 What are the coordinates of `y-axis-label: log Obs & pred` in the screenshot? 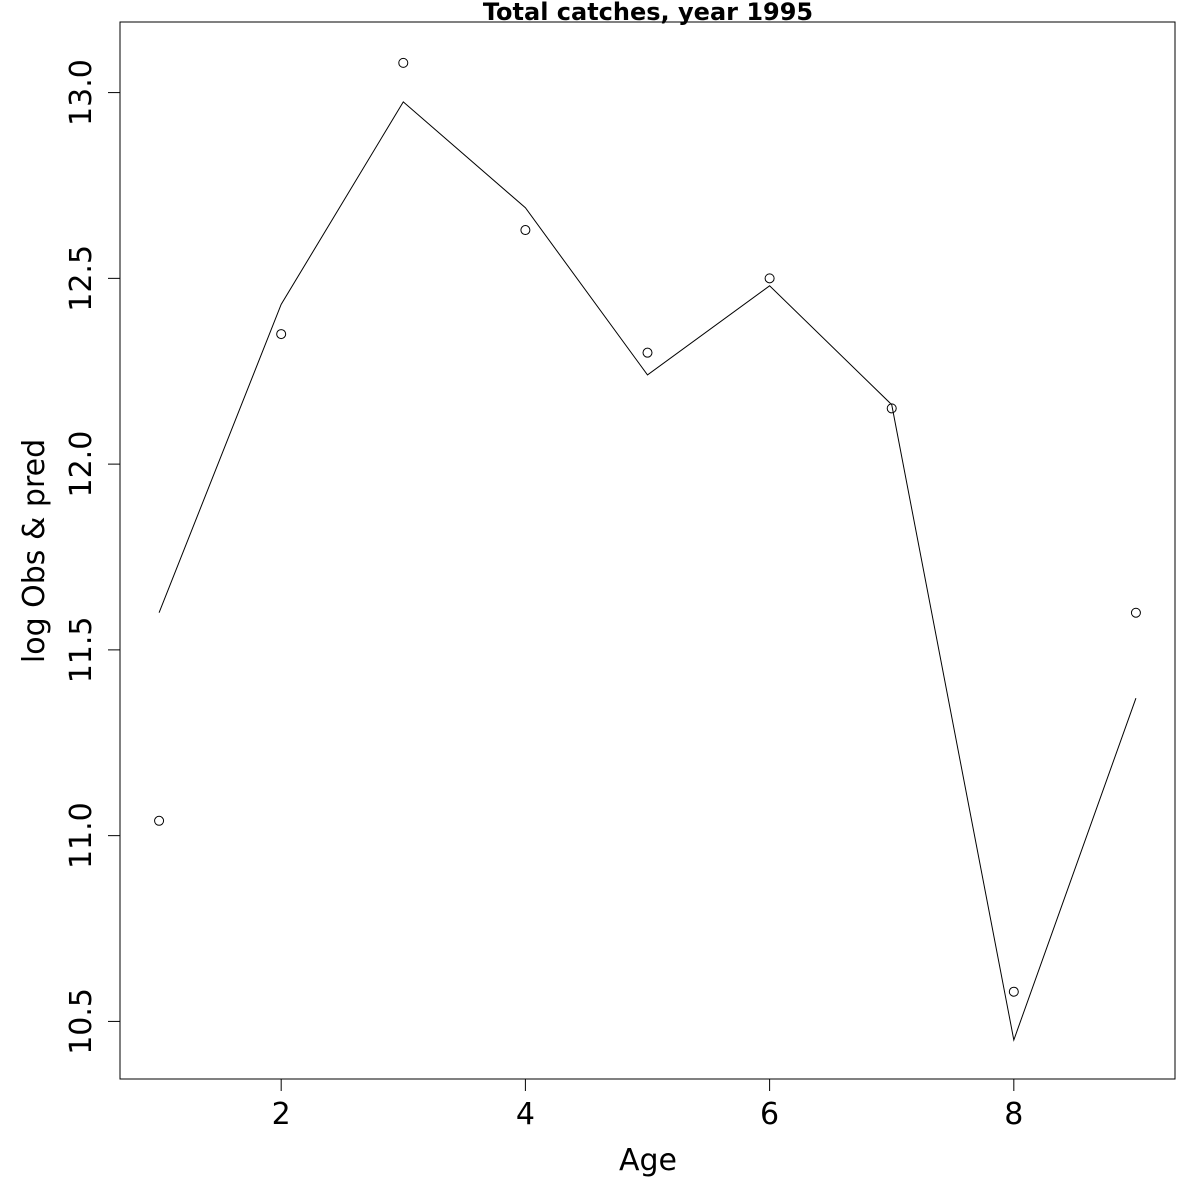 It's located at (34, 551).